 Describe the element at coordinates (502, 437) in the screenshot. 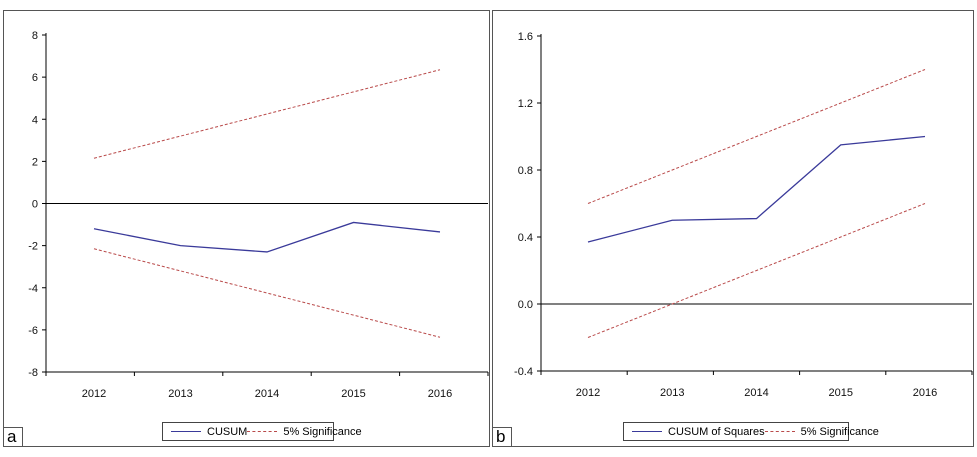

I see `panel-label-b: b` at that location.